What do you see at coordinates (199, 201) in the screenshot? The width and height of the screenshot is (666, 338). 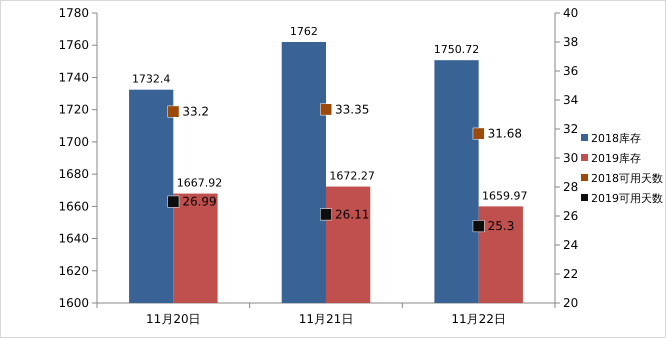 I see `data-label: 26.99` at bounding box center [199, 201].